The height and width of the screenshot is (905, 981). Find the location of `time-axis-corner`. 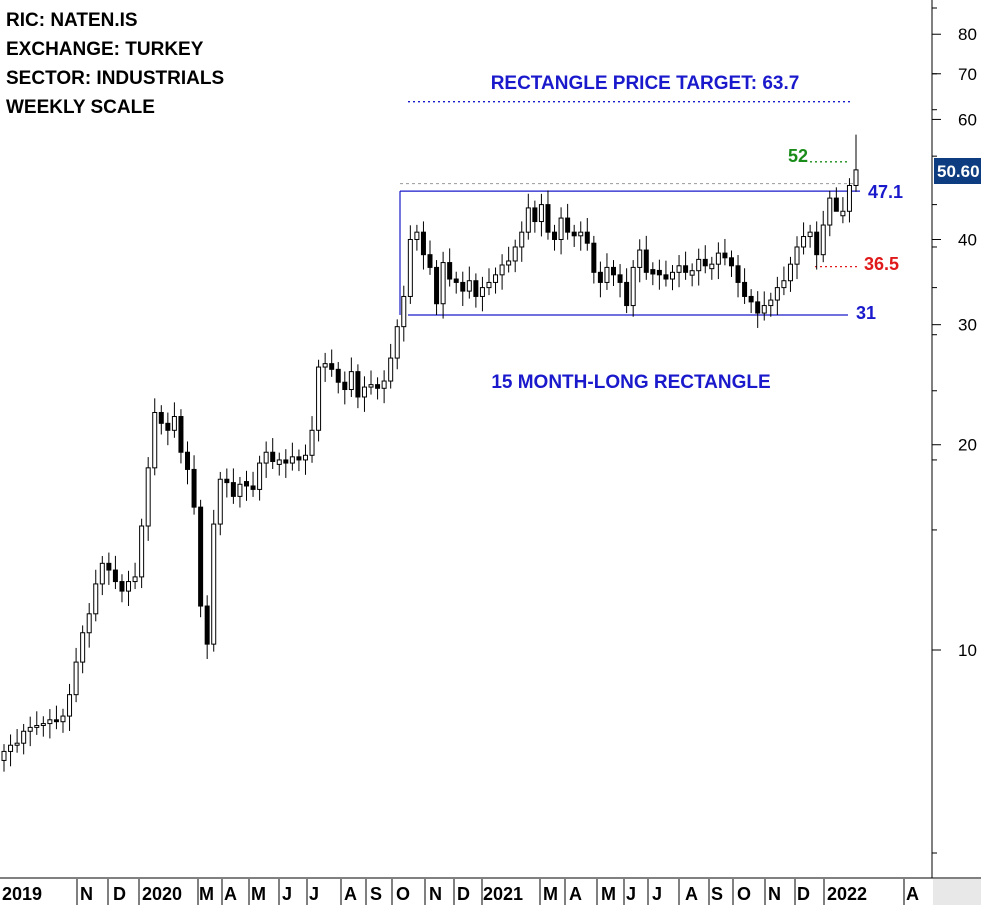

time-axis-corner is located at coordinates (957, 892).